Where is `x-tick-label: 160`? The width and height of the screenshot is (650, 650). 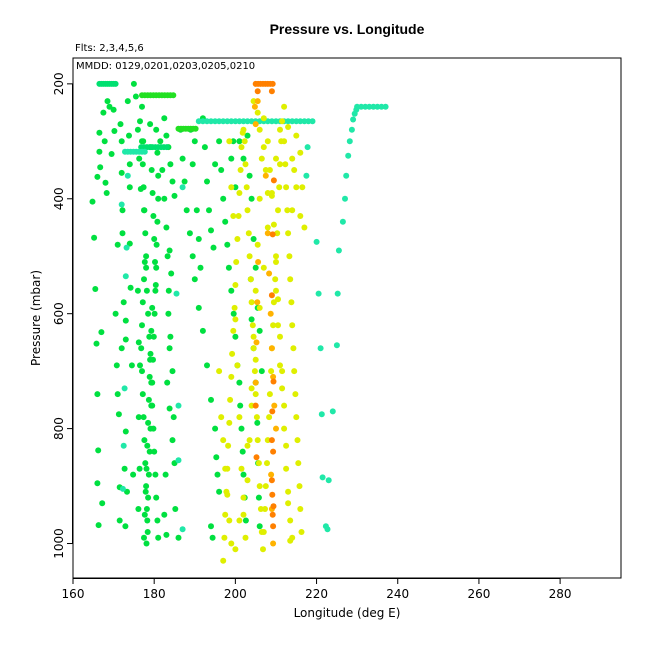
x-tick-label: 160 is located at coordinates (73, 594).